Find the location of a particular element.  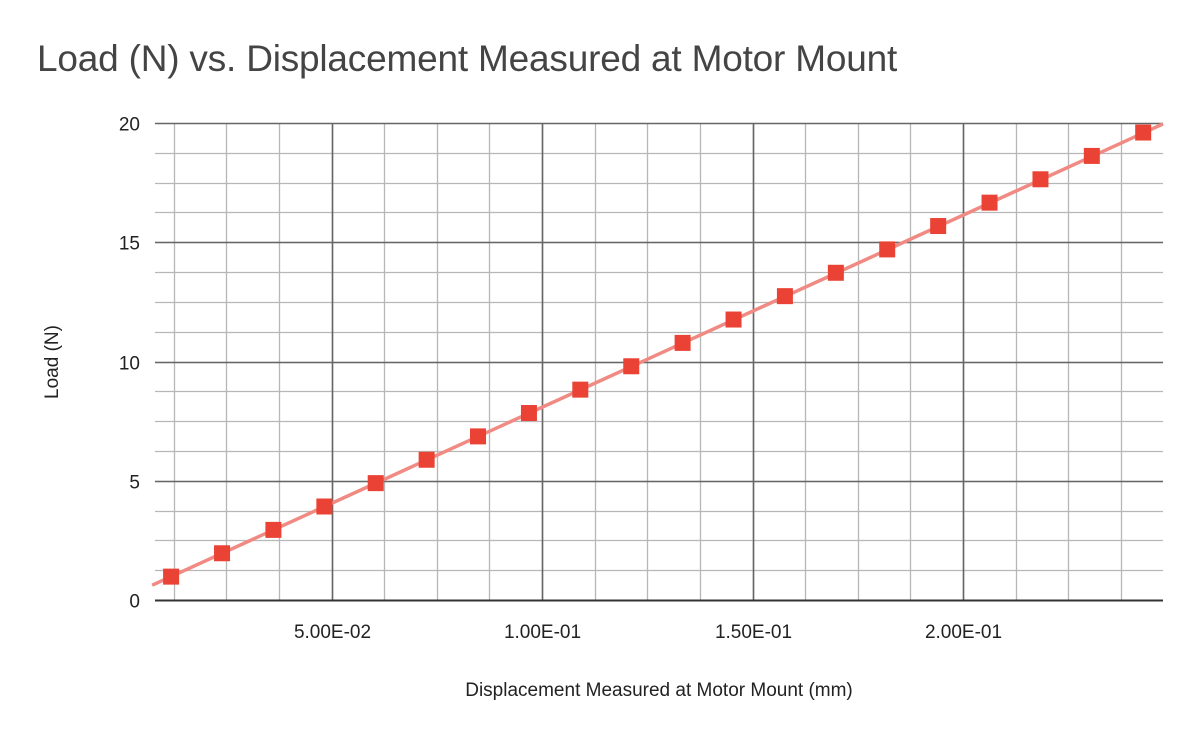

y-tick-label: 15 is located at coordinates (129, 244).